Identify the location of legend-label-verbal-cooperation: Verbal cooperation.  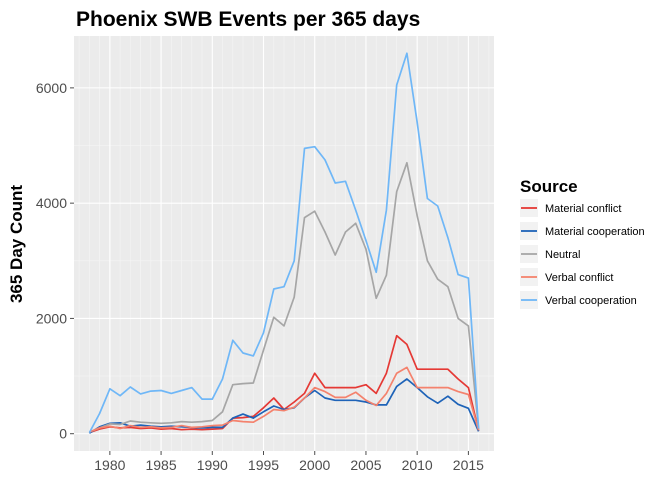
(591, 301).